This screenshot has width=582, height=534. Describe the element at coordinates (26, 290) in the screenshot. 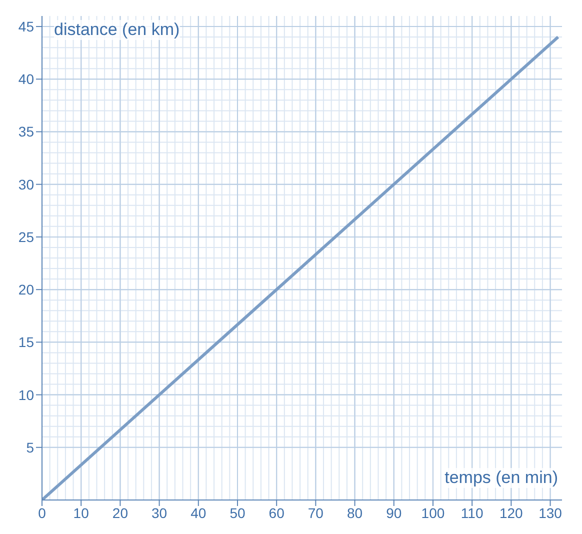

I see `y-tick-label: 20` at that location.